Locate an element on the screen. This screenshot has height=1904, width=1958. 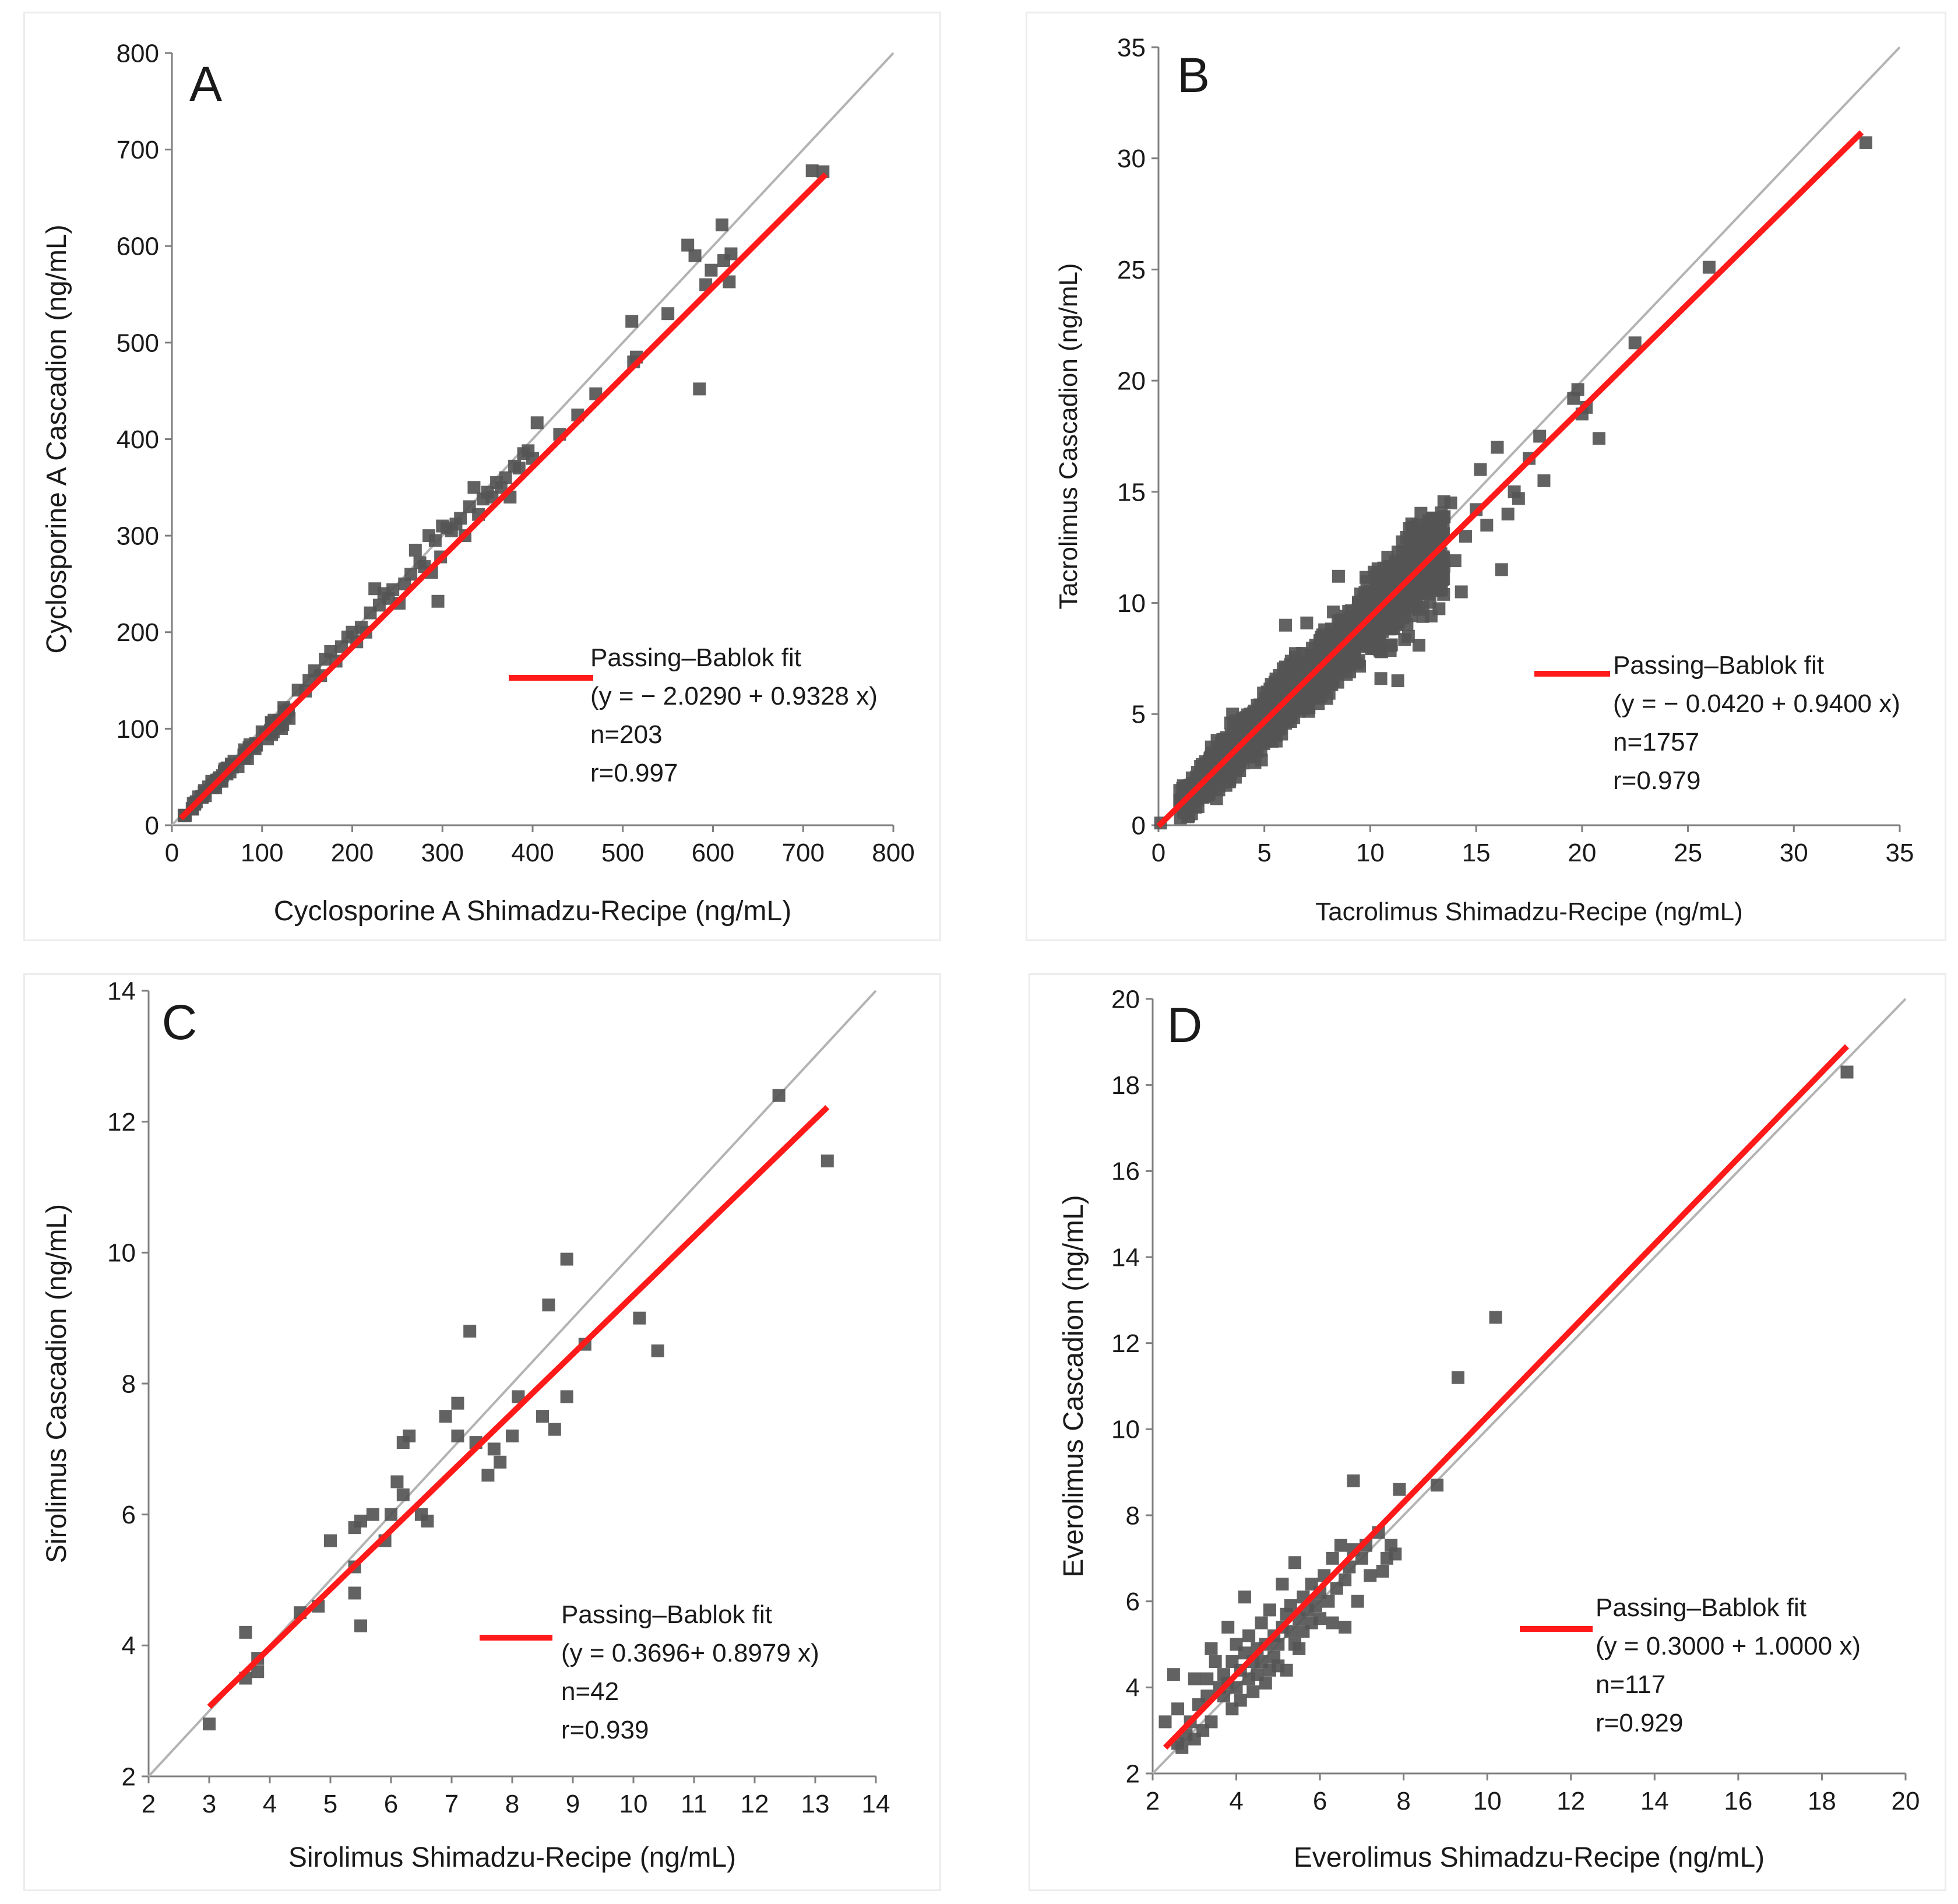
x-tick-label: 600 is located at coordinates (713, 853).